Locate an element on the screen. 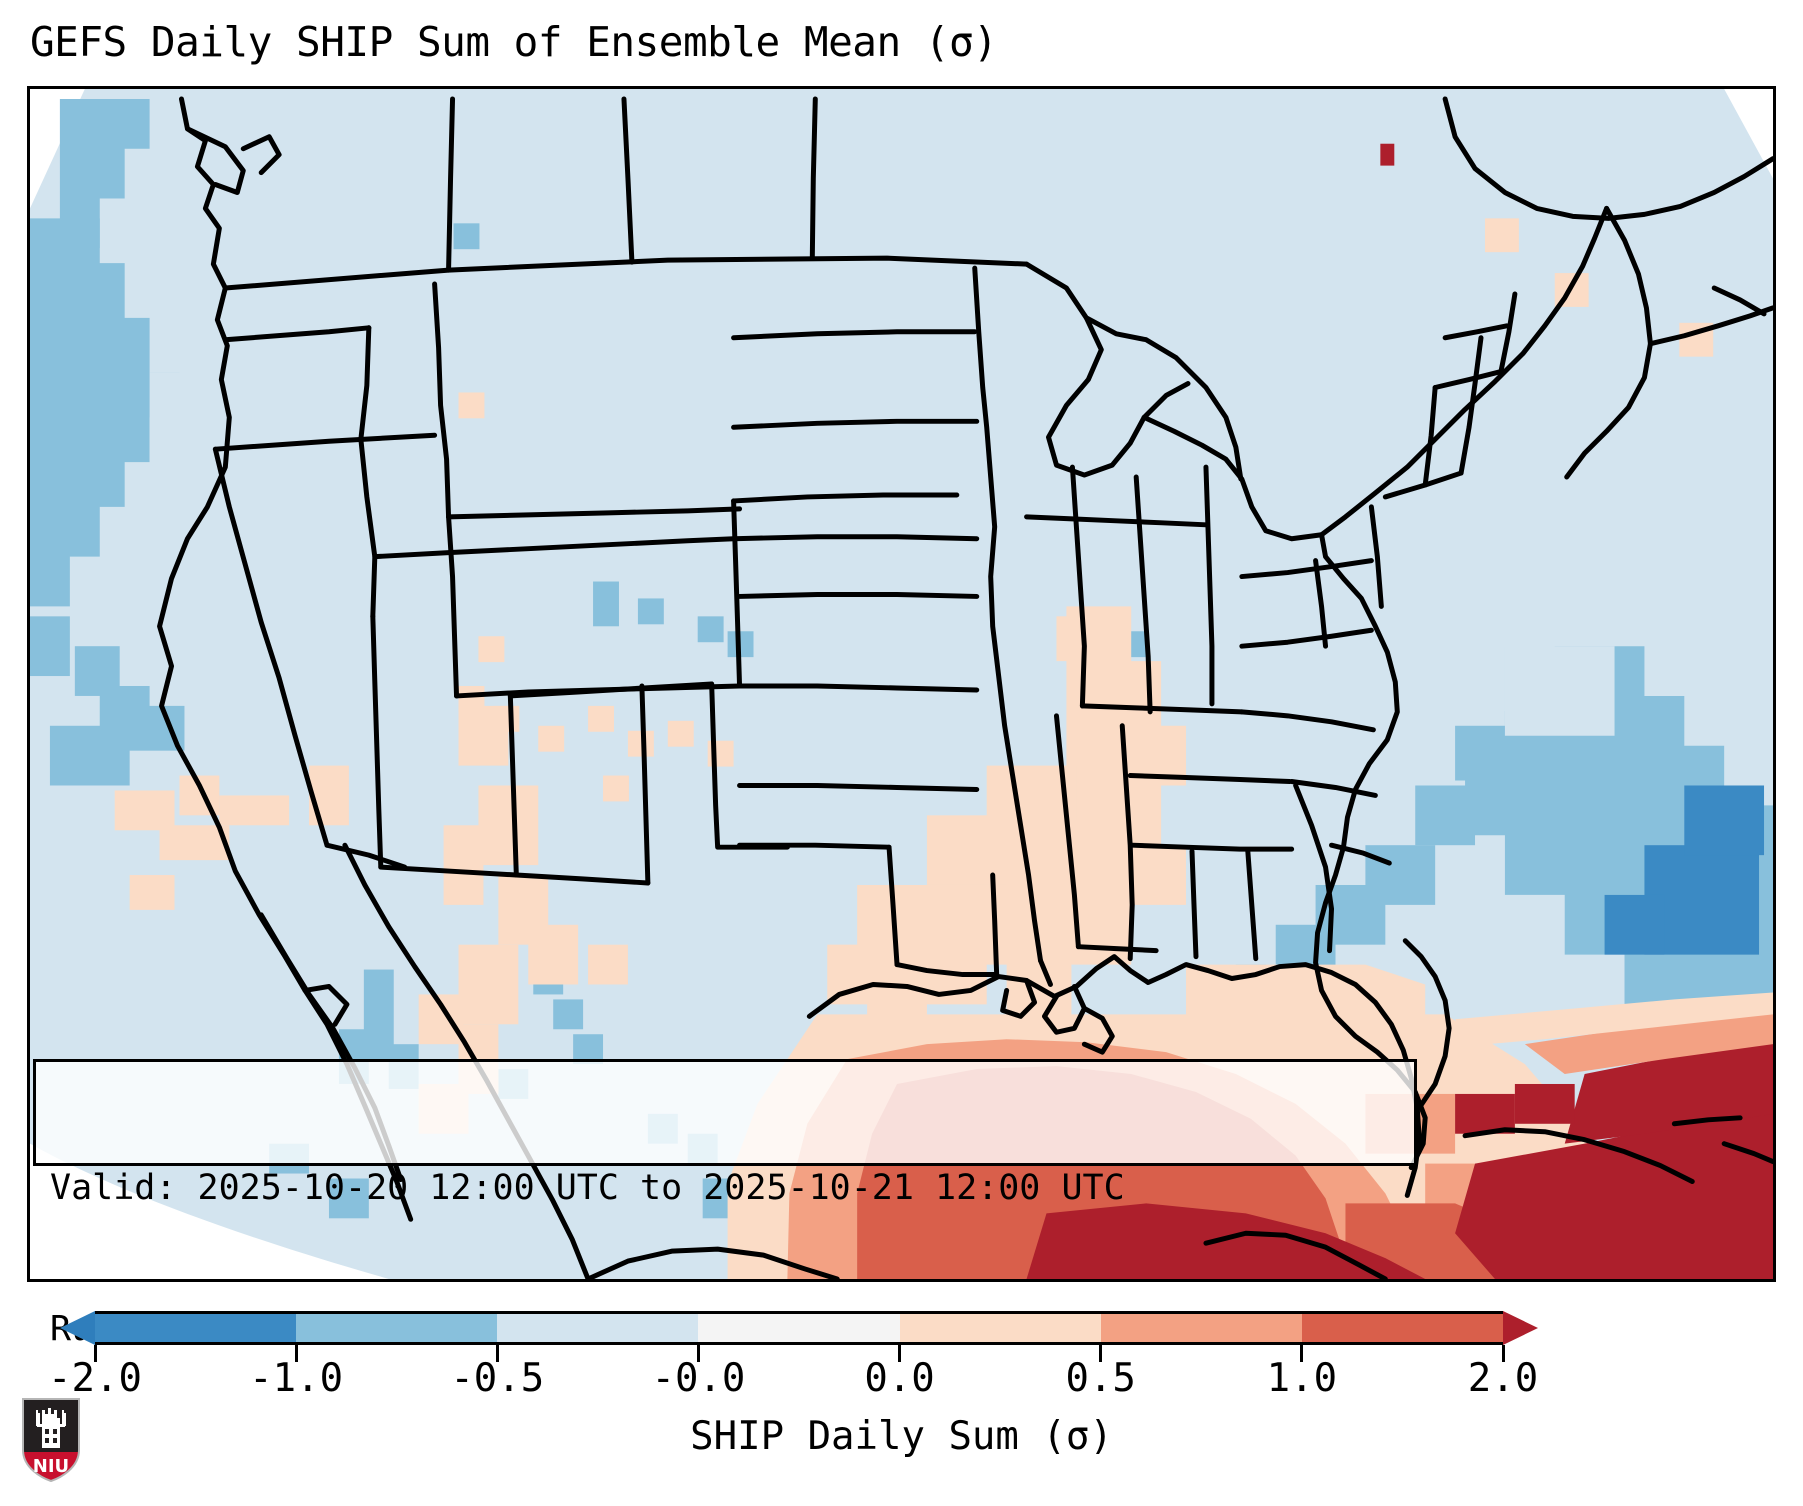 This screenshot has width=1803, height=1506. colorbar-tick-label-2: -0.5 is located at coordinates (497, 1378).